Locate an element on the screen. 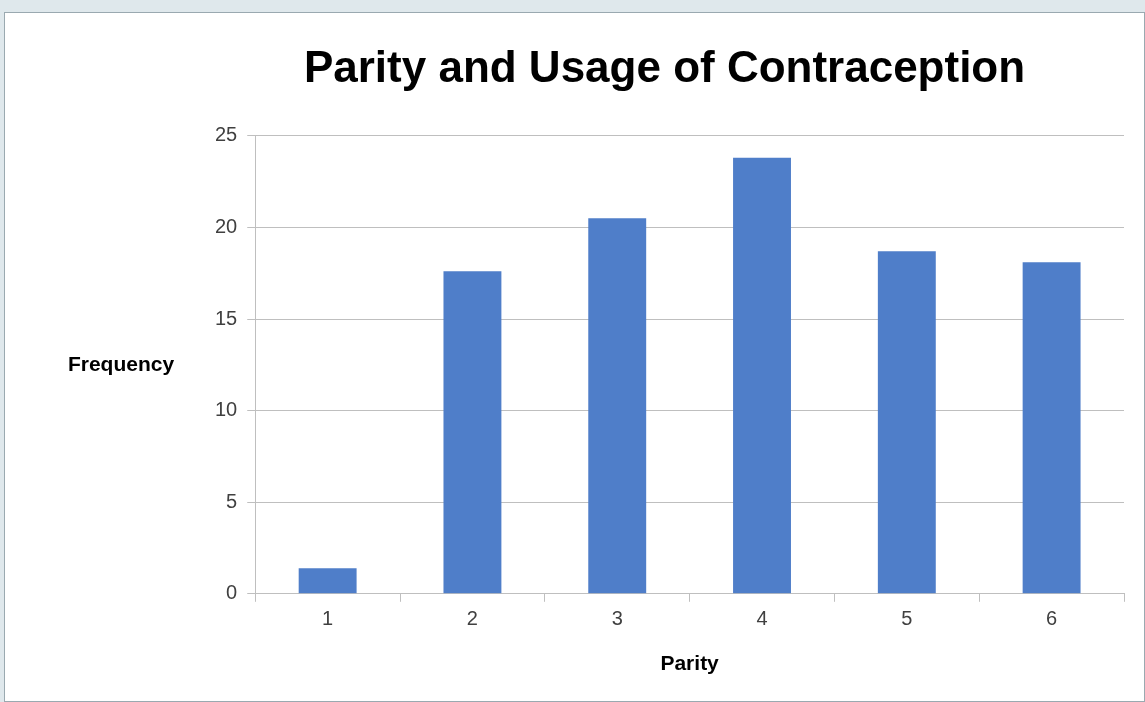 The width and height of the screenshot is (1145, 702). x-tick-label: 5 is located at coordinates (907, 618).